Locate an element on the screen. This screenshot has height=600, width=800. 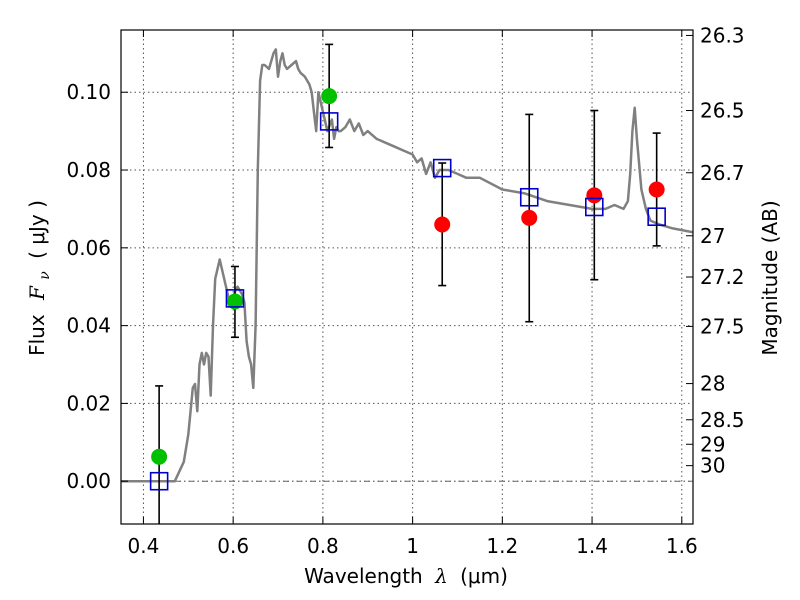
y2-tick-label: 26.3 is located at coordinates (722, 35).